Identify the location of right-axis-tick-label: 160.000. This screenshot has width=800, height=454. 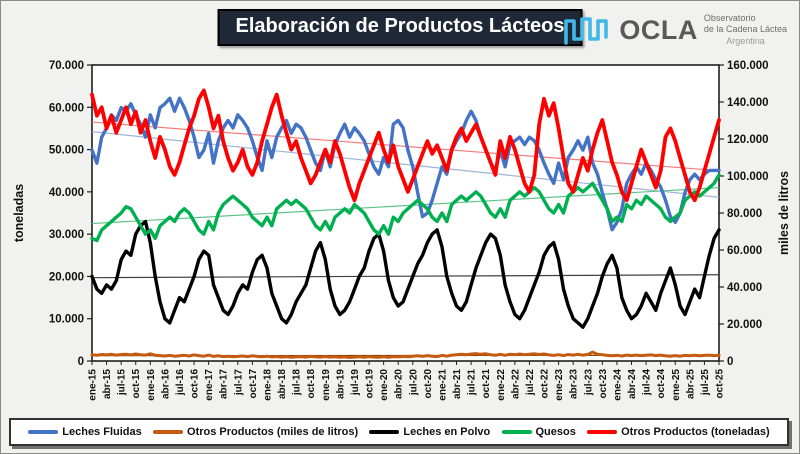
(748, 66).